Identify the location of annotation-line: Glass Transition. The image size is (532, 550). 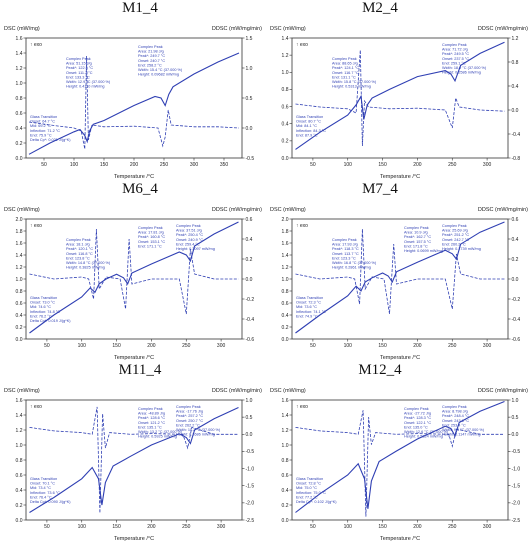
(309, 298).